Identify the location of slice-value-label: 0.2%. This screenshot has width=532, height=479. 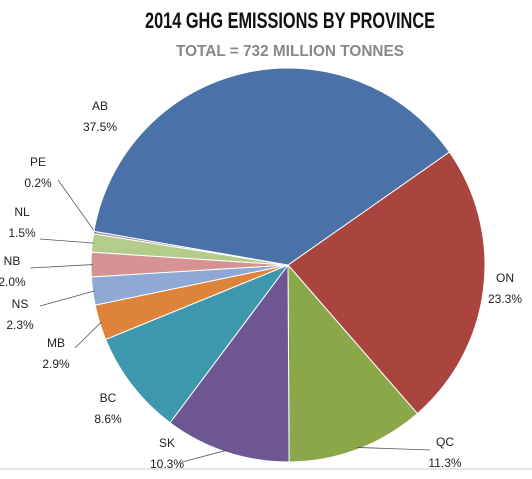
(38, 183).